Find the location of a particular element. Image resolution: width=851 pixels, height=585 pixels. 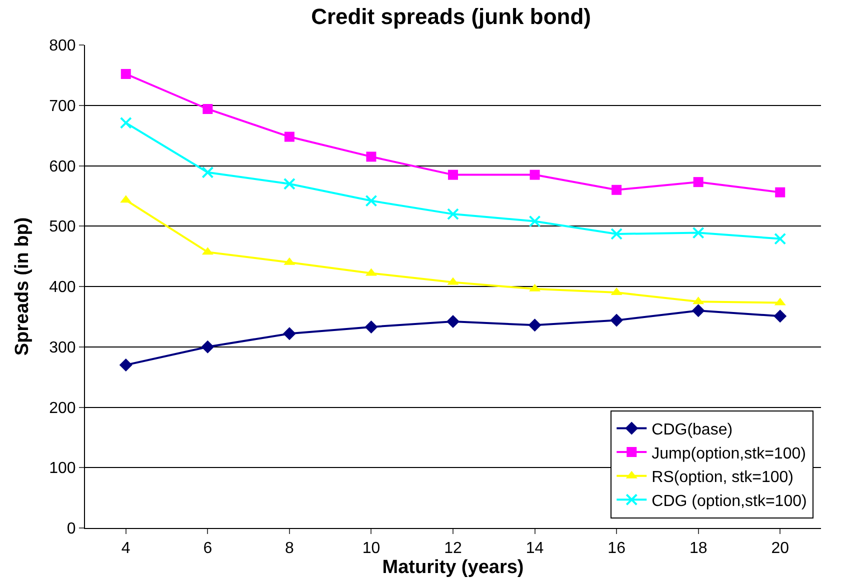

legend-label: CDG (option,stk=100) is located at coordinates (729, 501).